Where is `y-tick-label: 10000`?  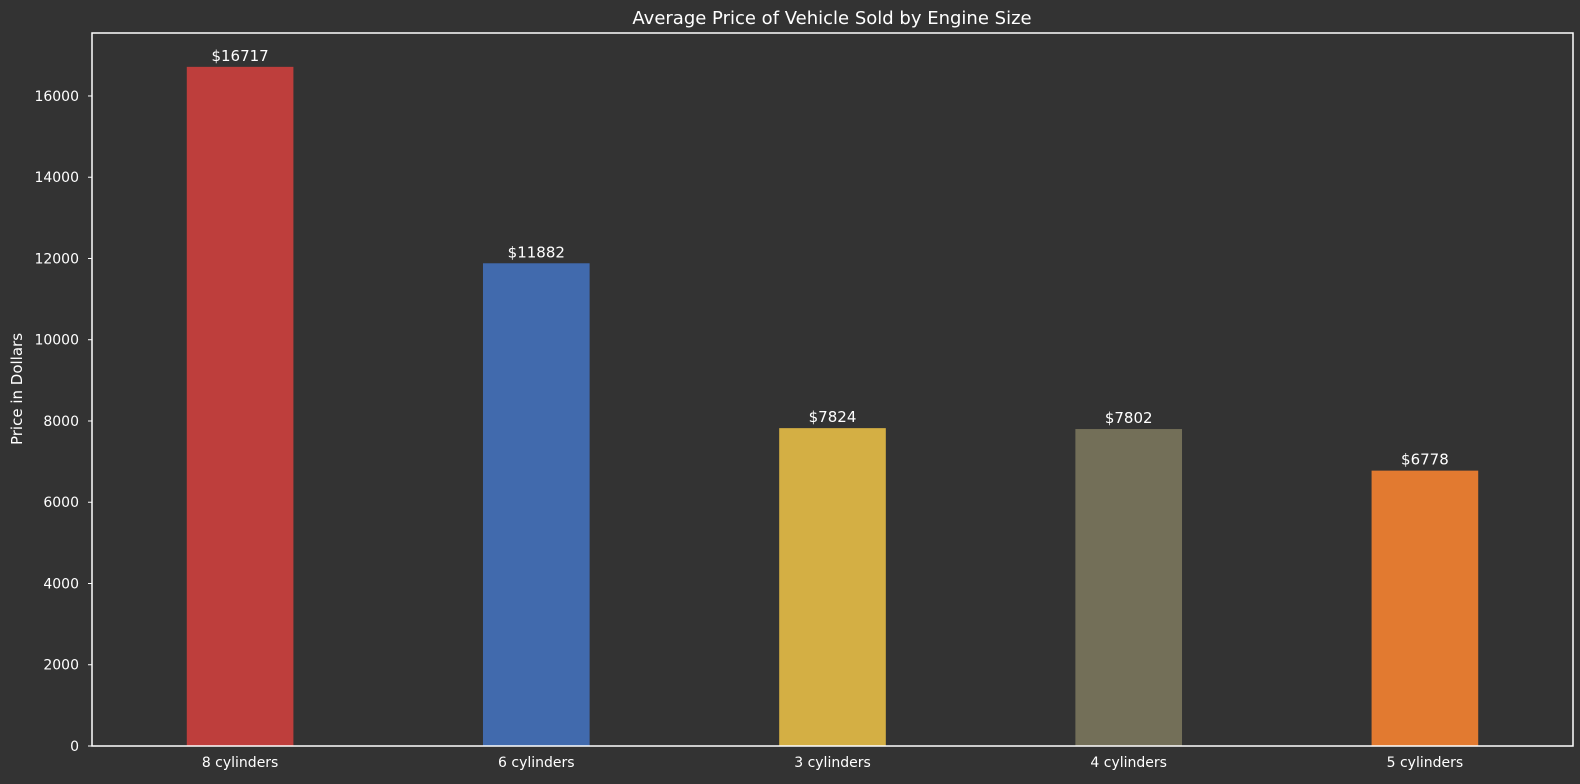
y-tick-label: 10000 is located at coordinates (56, 341).